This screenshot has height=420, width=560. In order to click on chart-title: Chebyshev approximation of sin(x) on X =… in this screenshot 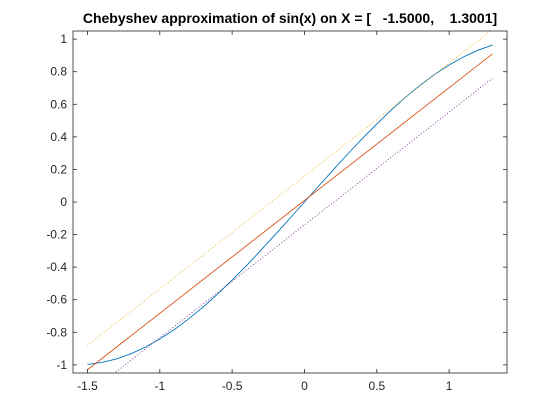, I will do `click(290, 18)`.